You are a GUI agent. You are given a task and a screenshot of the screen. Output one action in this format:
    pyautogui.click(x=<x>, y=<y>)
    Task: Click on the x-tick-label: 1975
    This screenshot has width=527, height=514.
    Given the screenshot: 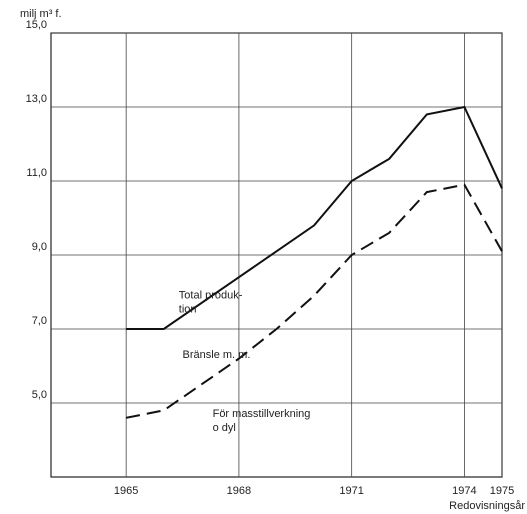 What is the action you would take?
    pyautogui.click(x=502, y=491)
    